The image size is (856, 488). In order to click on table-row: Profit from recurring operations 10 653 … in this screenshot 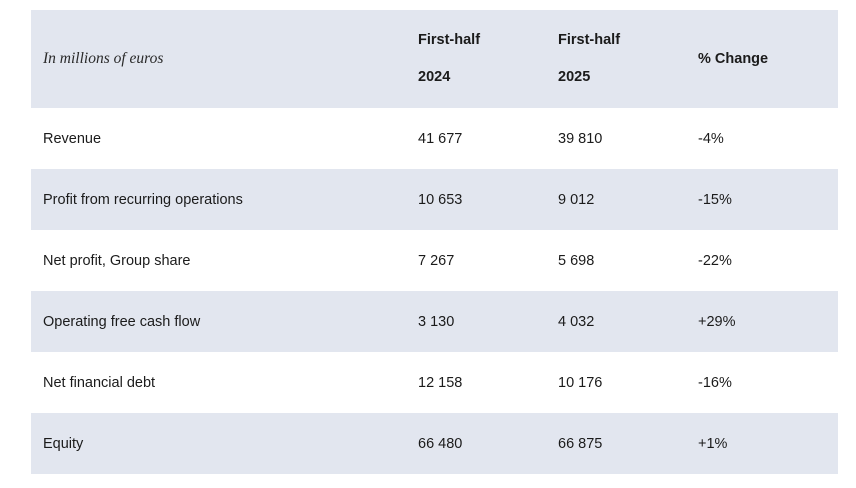, I will do `click(434, 199)`.